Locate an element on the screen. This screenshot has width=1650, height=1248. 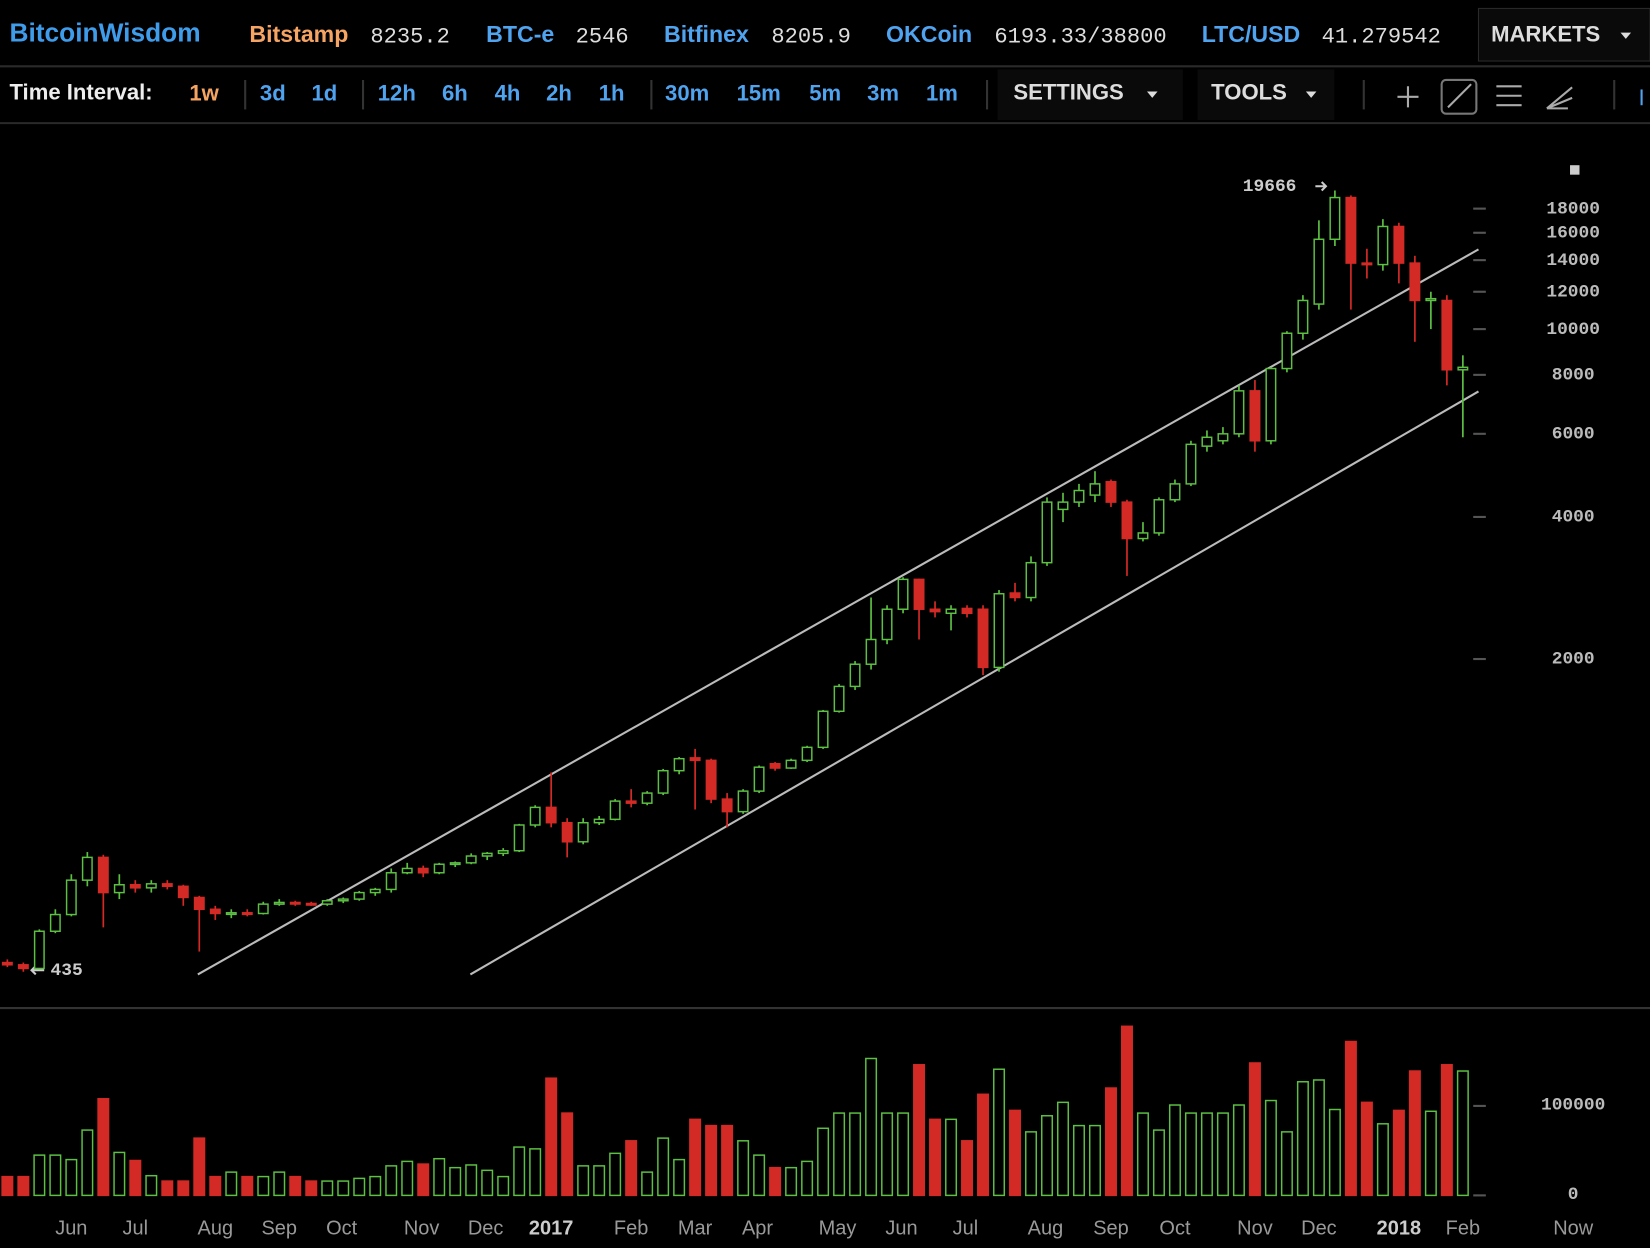
y-tick-label: 14000 is located at coordinates (1573, 261).